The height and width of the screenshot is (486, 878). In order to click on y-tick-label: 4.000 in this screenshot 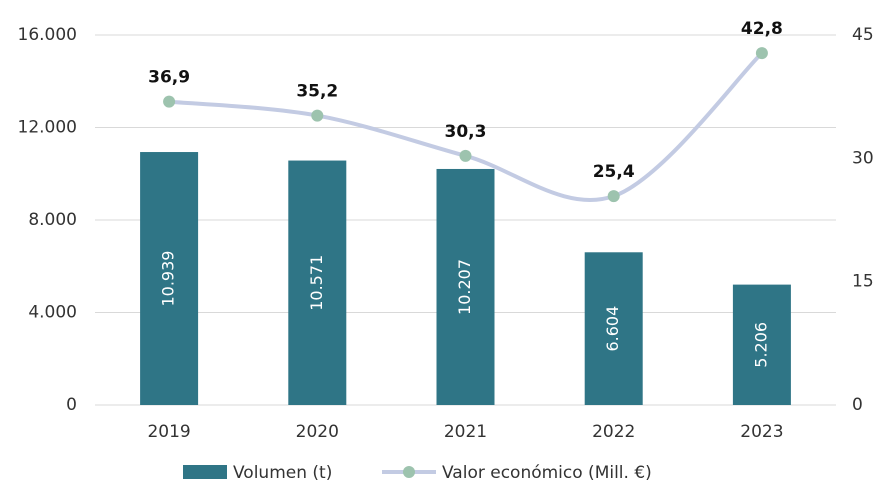, I will do `click(52, 313)`.